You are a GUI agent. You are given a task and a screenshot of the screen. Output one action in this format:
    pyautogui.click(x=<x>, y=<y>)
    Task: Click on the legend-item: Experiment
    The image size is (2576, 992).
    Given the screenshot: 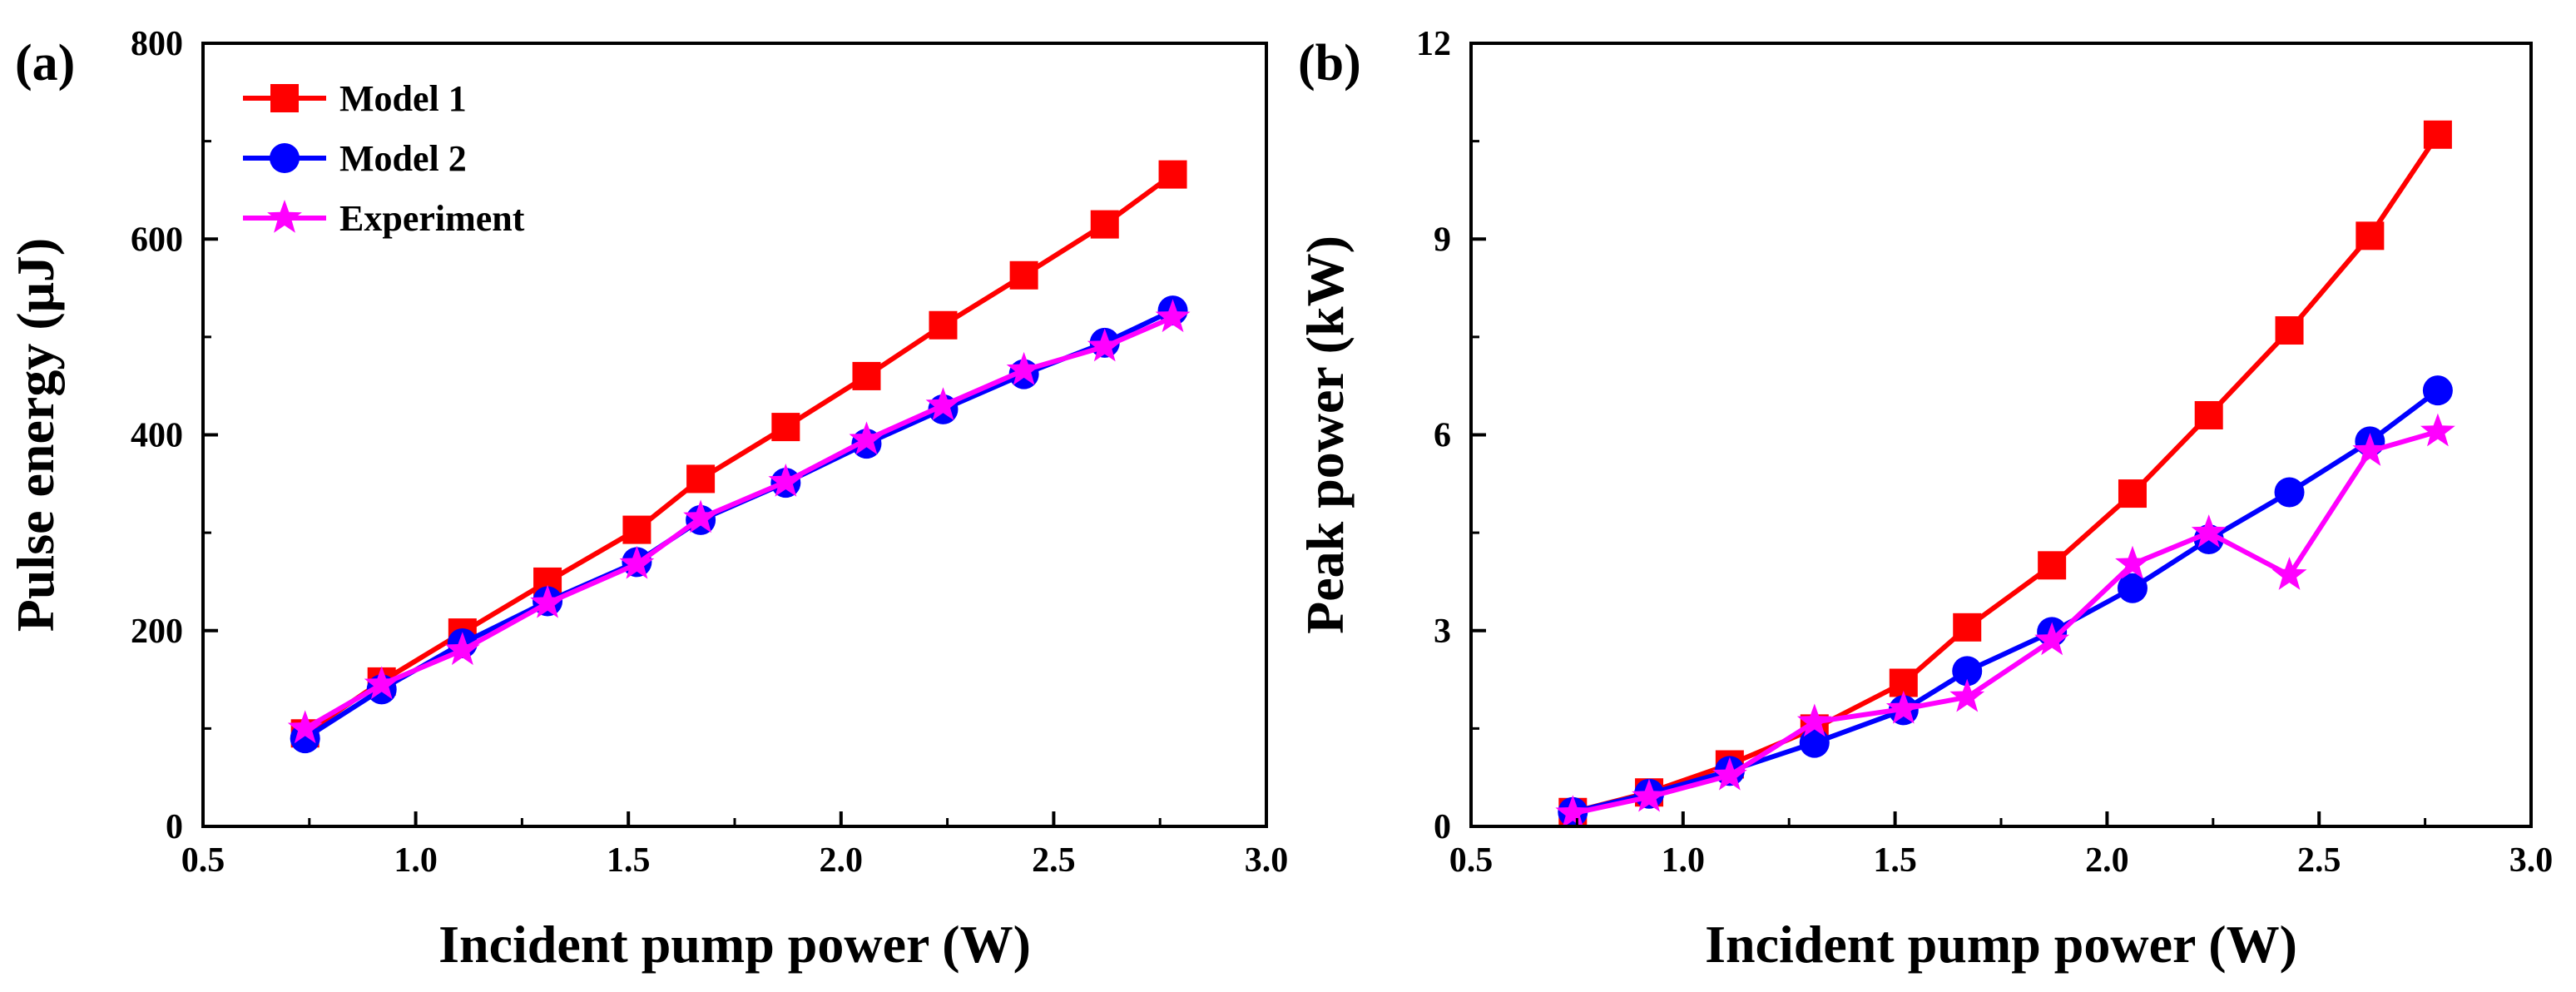 What is the action you would take?
    pyautogui.click(x=384, y=218)
    